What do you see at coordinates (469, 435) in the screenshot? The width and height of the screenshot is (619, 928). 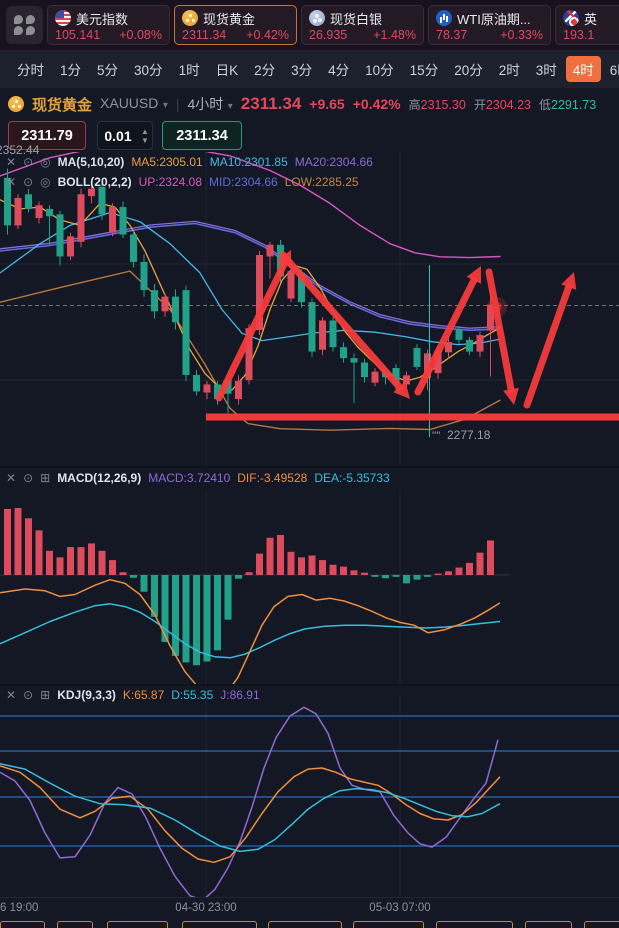 I see `boll-low-price-label: 2277.18` at bounding box center [469, 435].